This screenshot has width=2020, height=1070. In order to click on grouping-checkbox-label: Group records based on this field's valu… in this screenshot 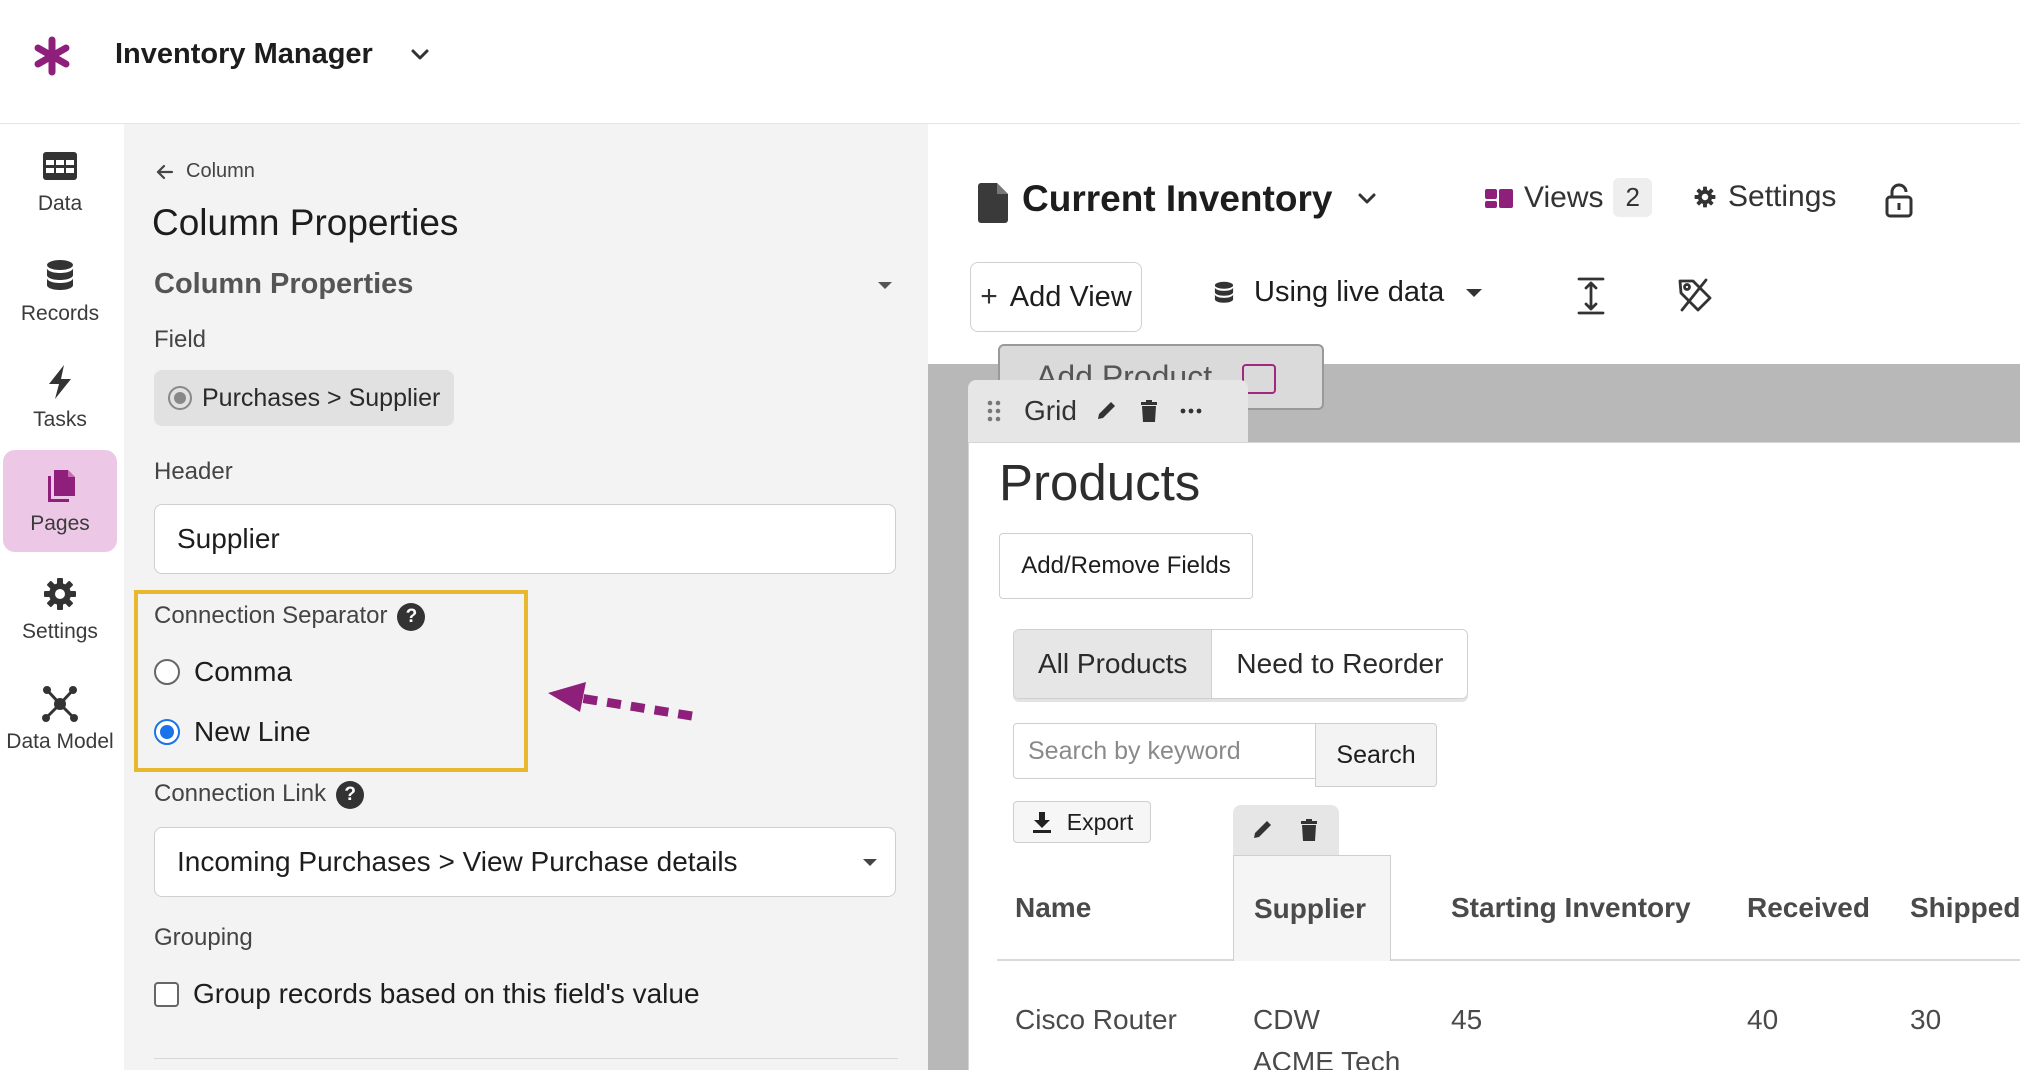, I will do `click(446, 993)`.